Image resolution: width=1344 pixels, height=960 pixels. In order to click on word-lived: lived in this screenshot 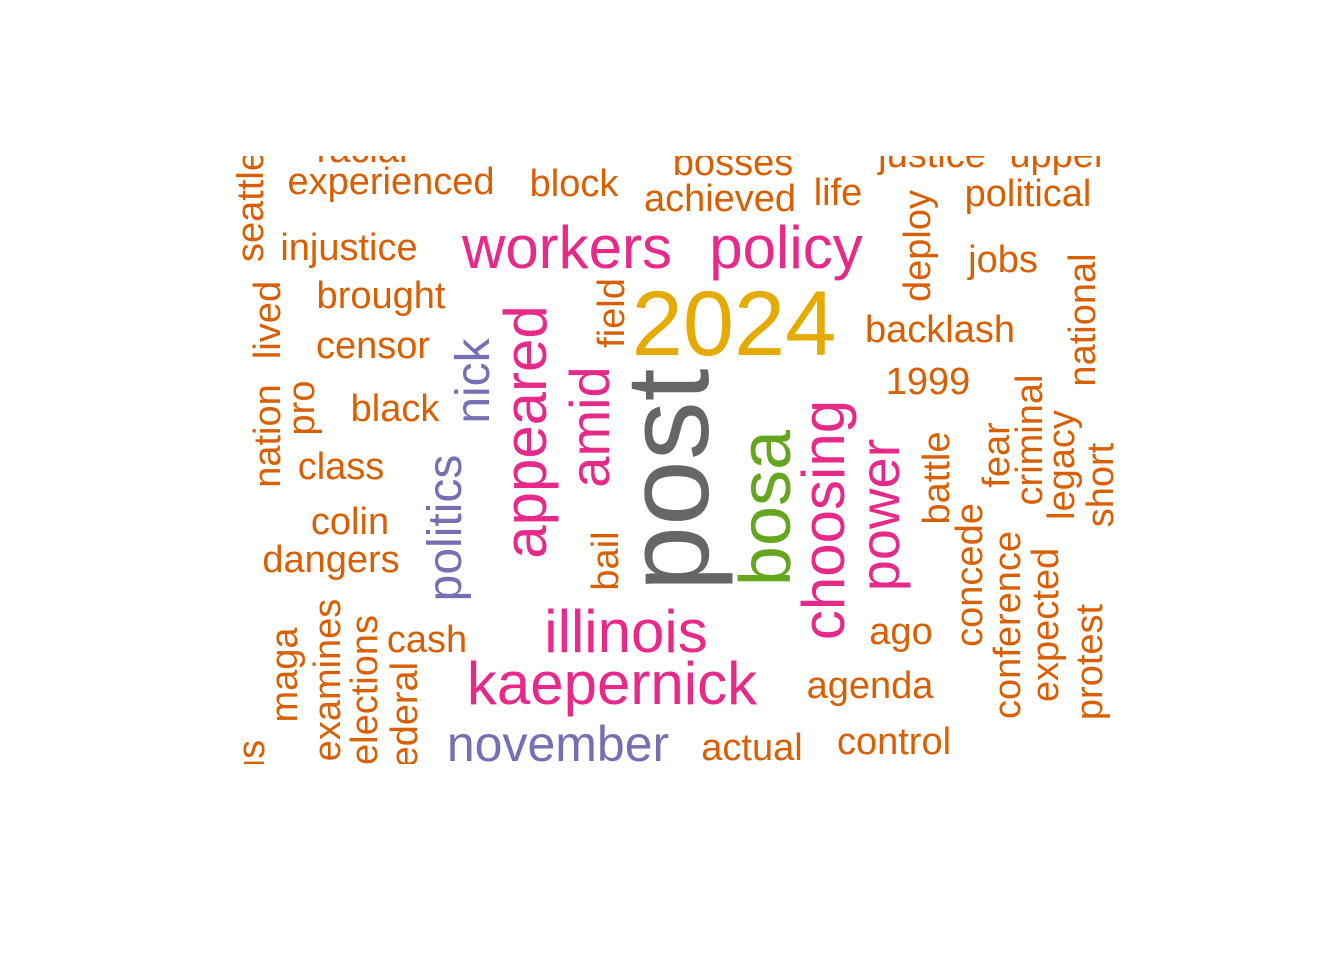, I will do `click(268, 320)`.